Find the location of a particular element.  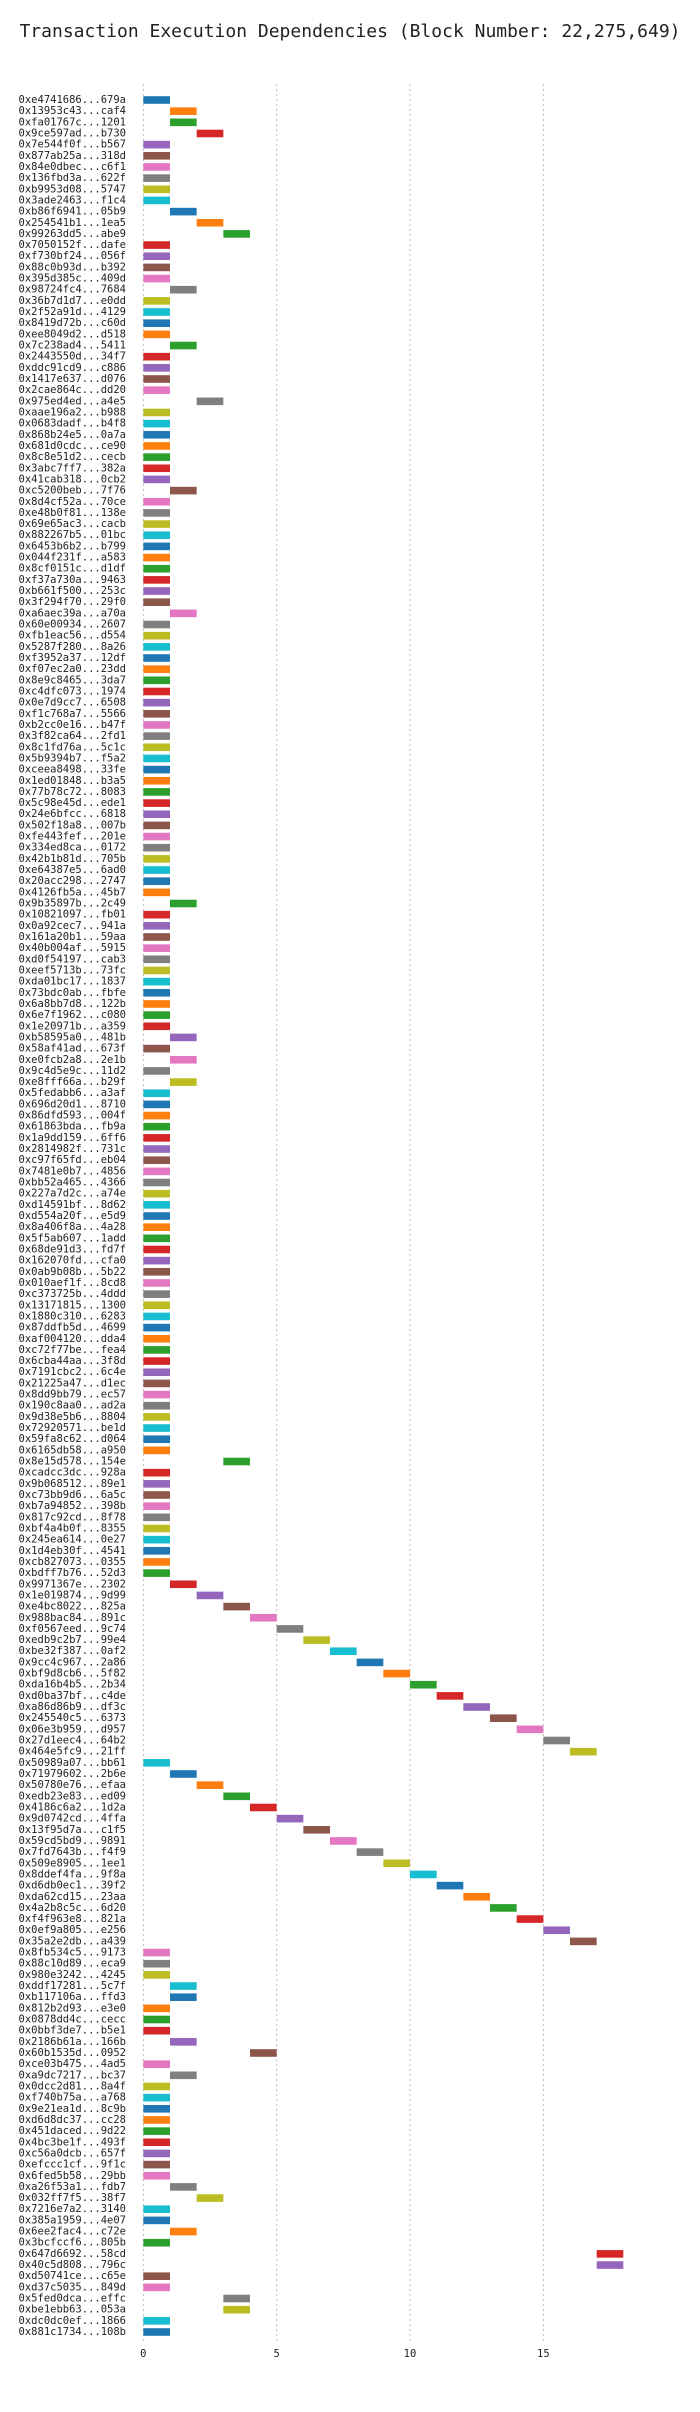

y-tick-label: 0x8ddef4fa...9f8a is located at coordinates (72, 1874).